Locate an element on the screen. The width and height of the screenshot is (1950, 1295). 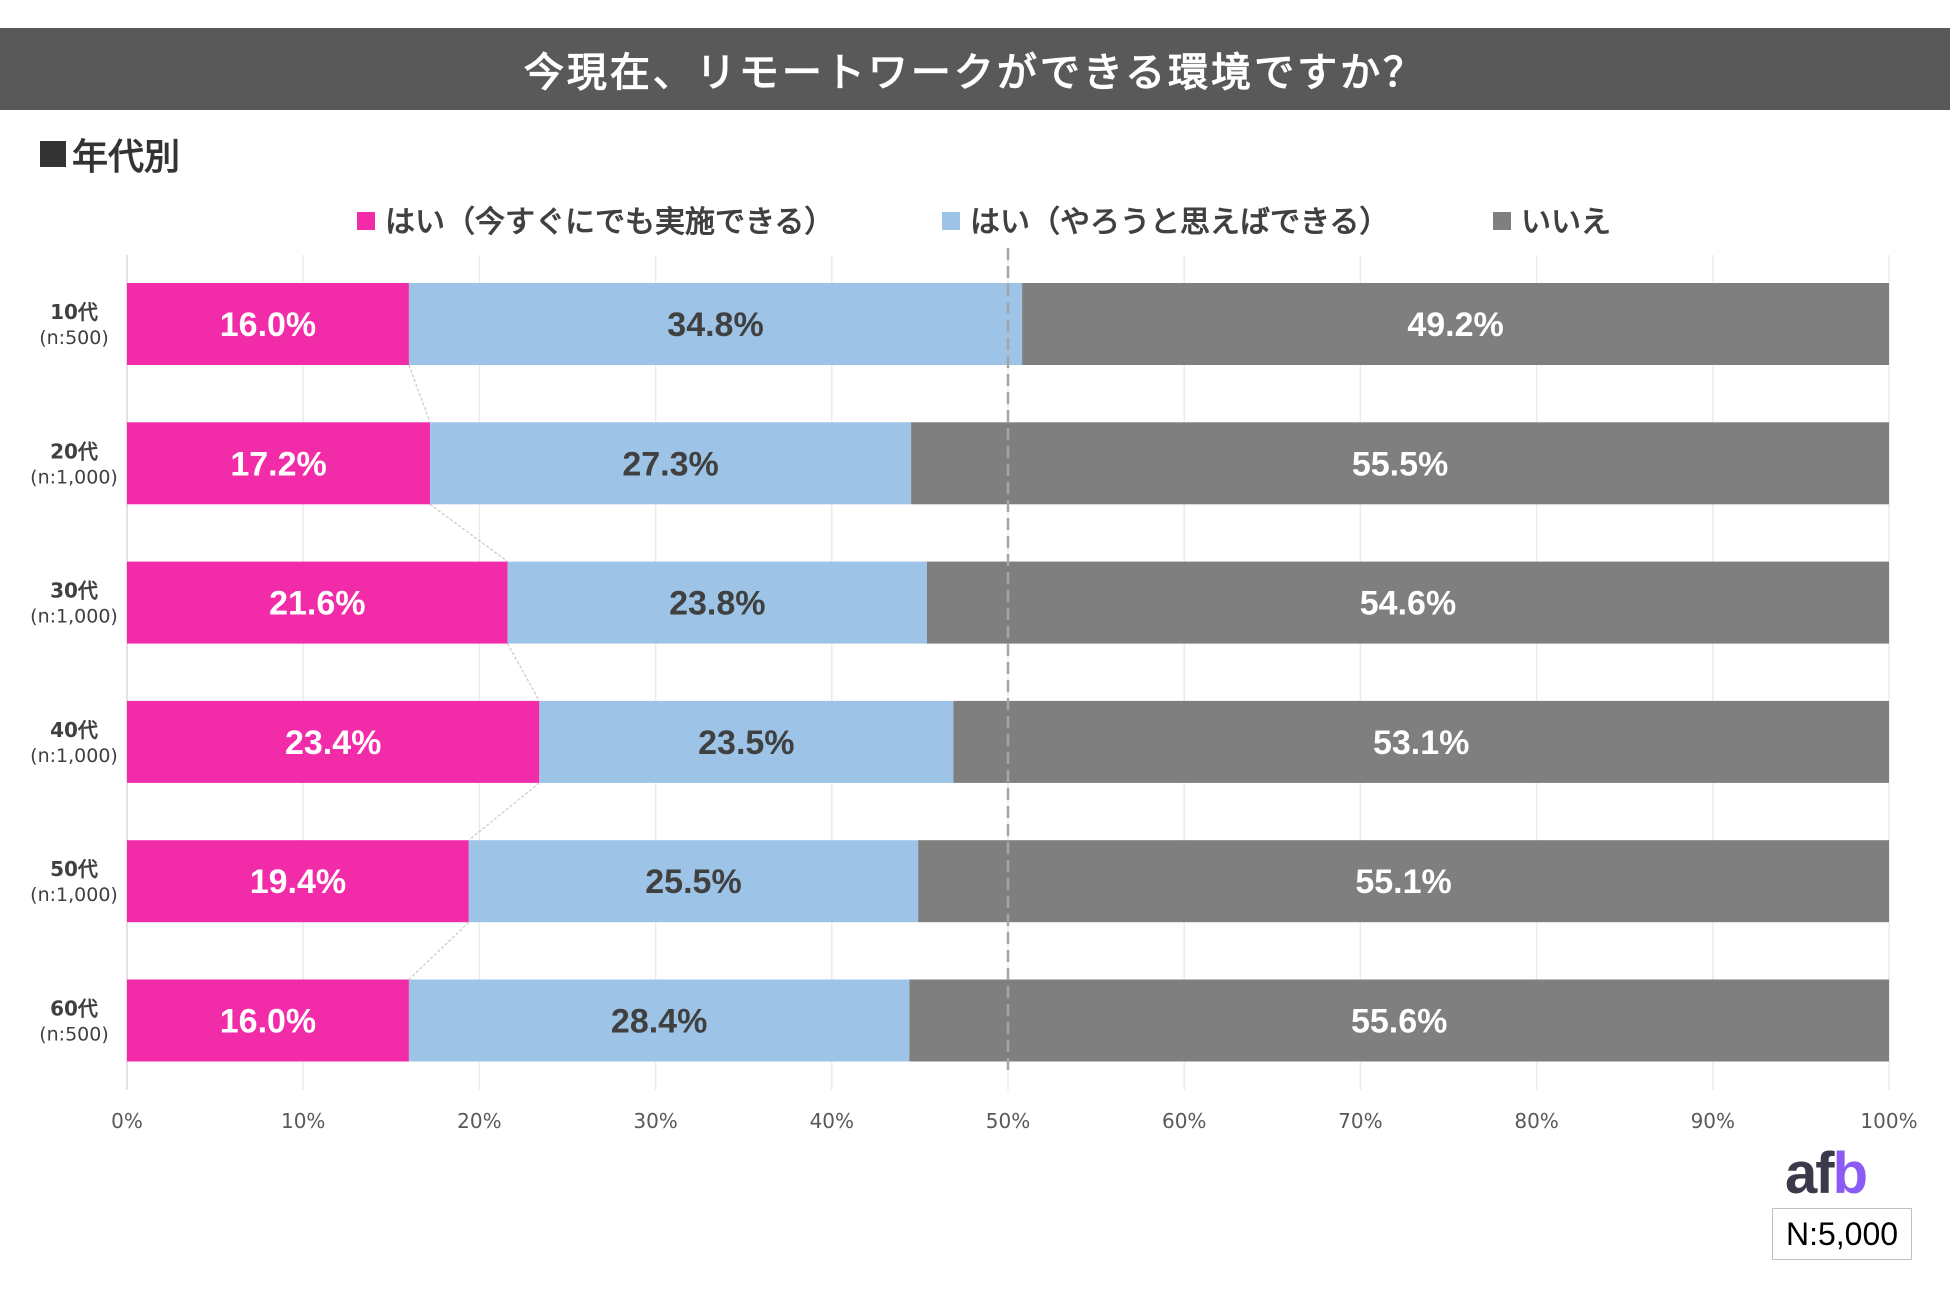
data-label: 55.6% is located at coordinates (1399, 1022).